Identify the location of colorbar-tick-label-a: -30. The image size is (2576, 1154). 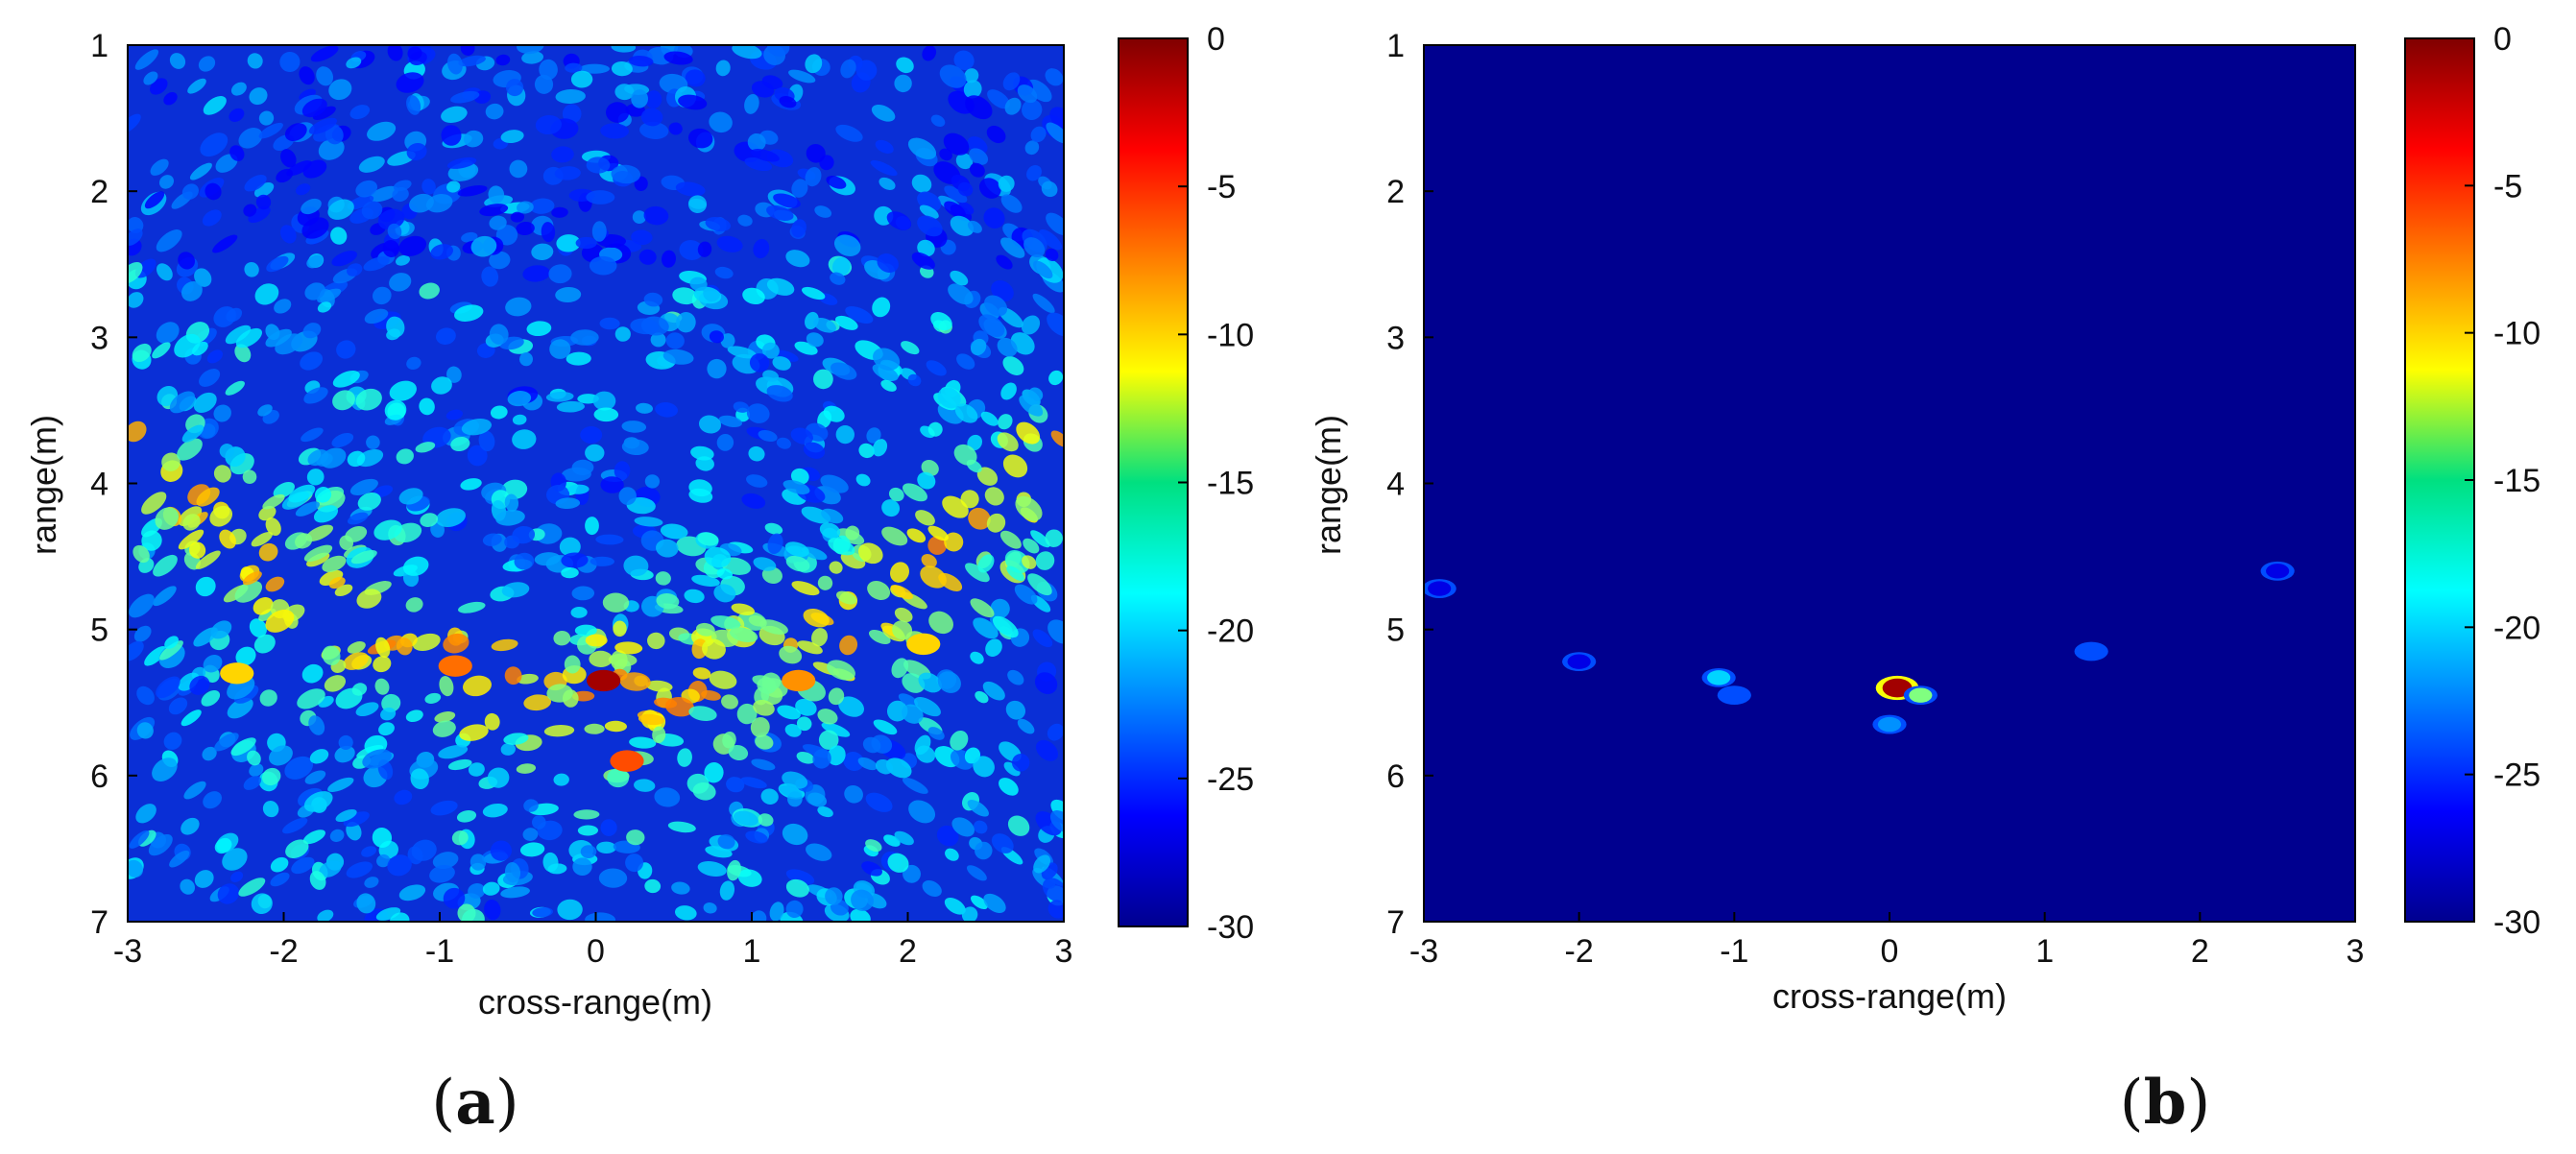
(1230, 928).